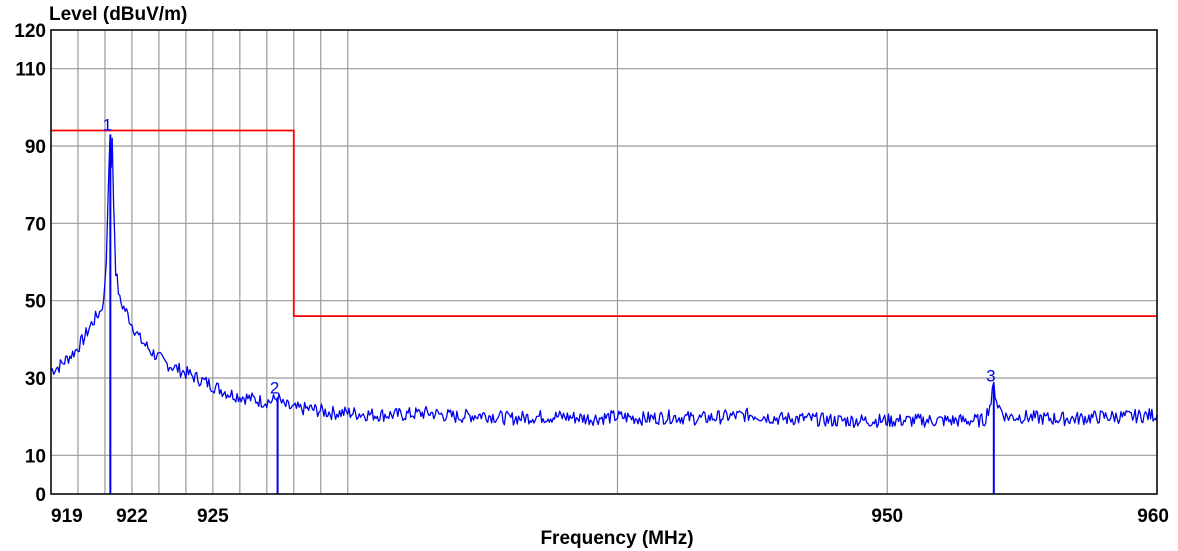 The height and width of the screenshot is (551, 1178). Describe the element at coordinates (35, 147) in the screenshot. I see `y-tick-label: 90` at that location.